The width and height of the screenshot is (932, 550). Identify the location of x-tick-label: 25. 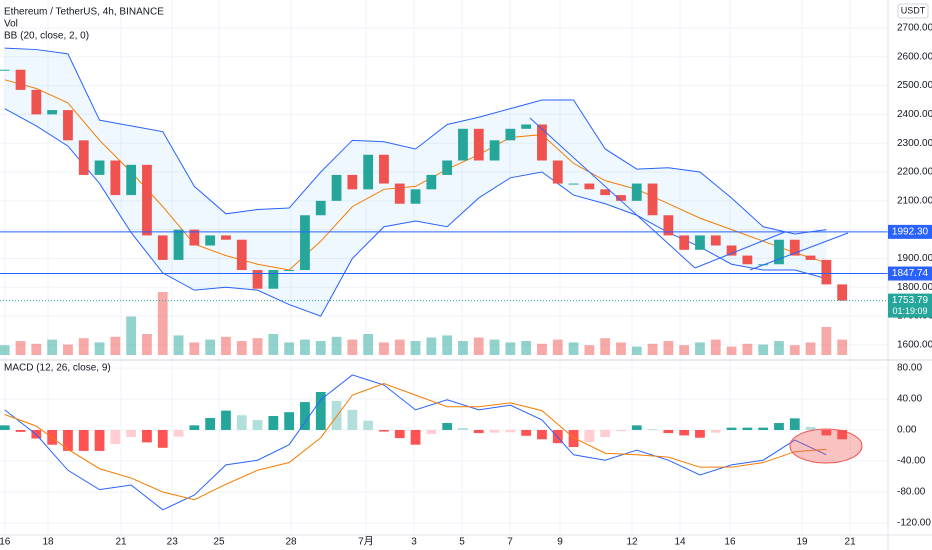
(219, 542).